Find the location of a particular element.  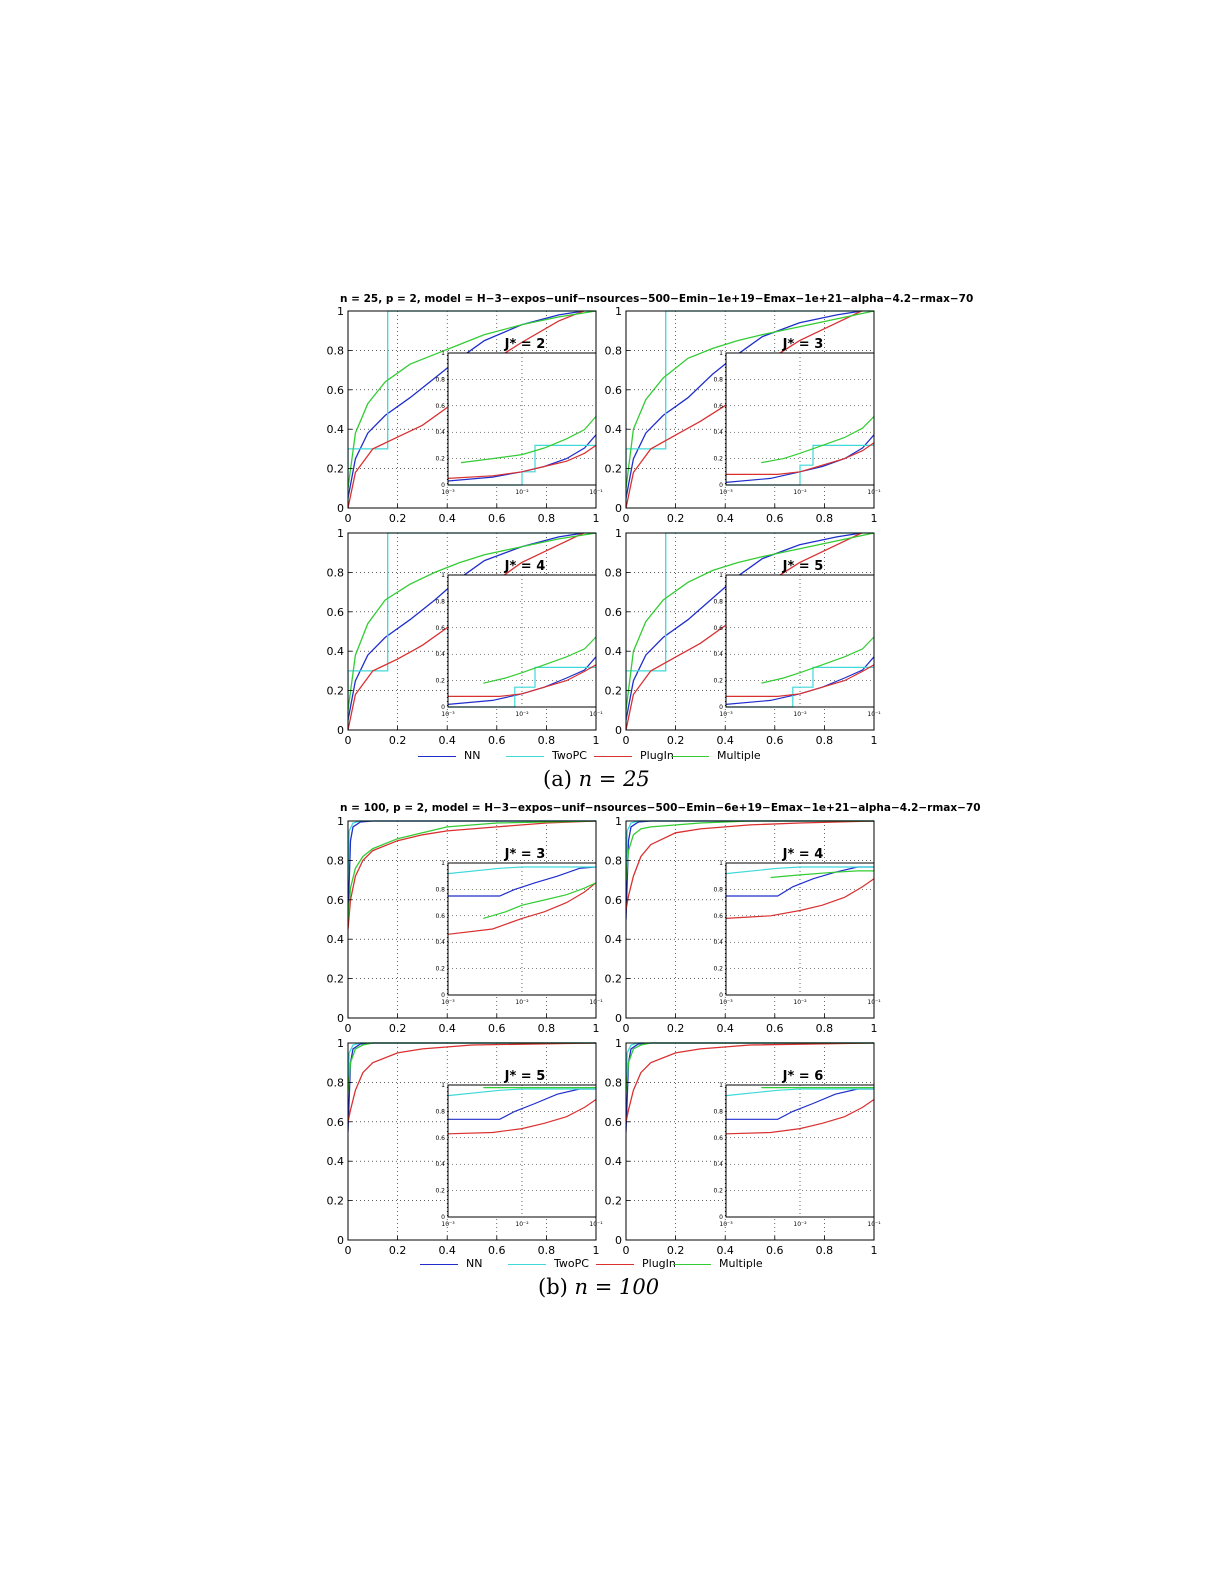

y-tick-label: 0.8 is located at coordinates (614, 860).